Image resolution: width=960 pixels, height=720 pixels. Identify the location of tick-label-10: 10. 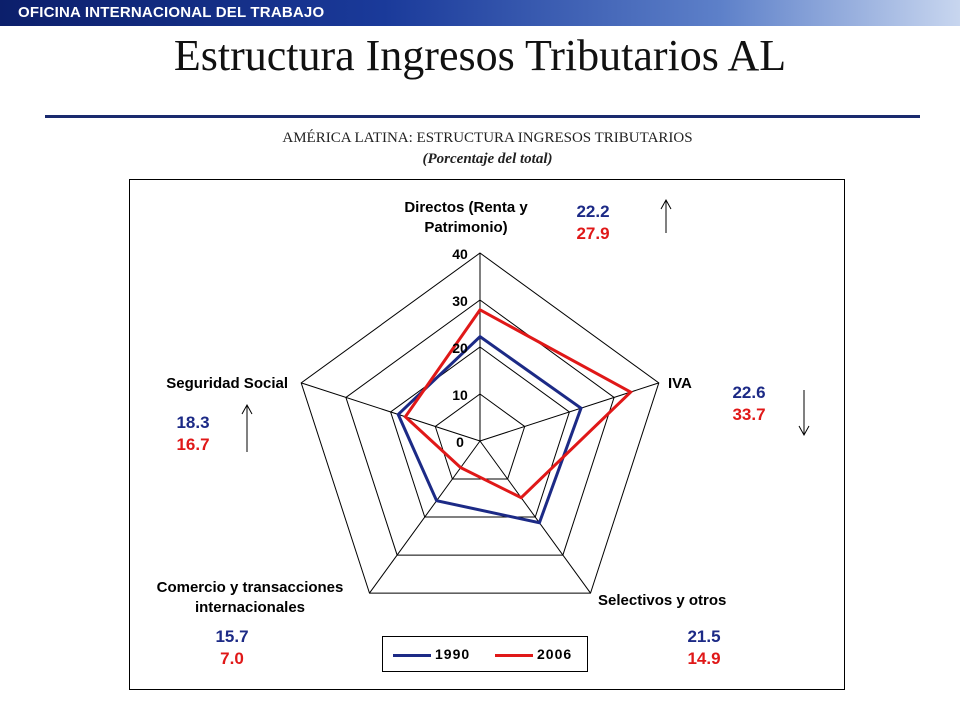
(460, 395).